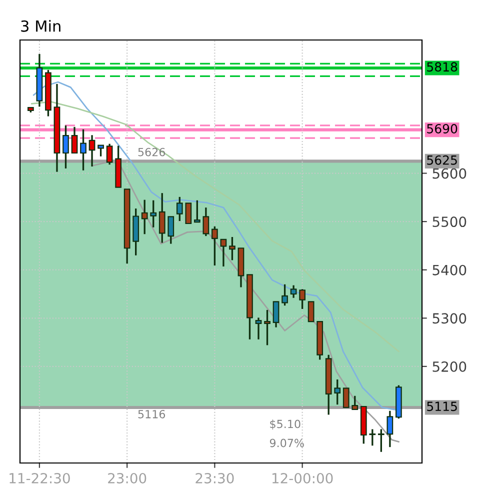  What do you see at coordinates (449, 222) in the screenshot?
I see `y-tick-label: 5500` at bounding box center [449, 222].